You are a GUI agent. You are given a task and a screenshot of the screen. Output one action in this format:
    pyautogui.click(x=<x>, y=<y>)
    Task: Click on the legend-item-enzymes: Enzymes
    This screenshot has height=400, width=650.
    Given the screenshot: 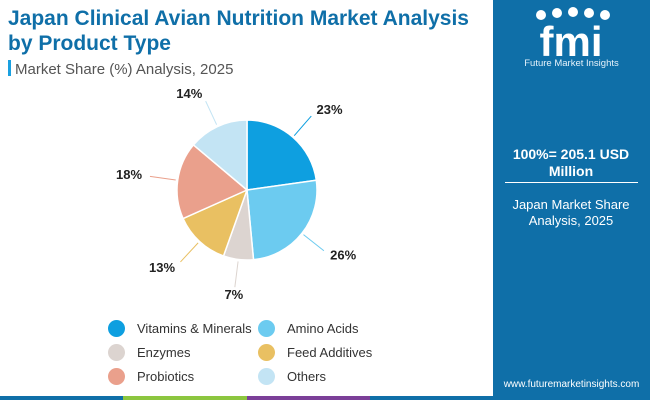 What is the action you would take?
    pyautogui.click(x=149, y=352)
    